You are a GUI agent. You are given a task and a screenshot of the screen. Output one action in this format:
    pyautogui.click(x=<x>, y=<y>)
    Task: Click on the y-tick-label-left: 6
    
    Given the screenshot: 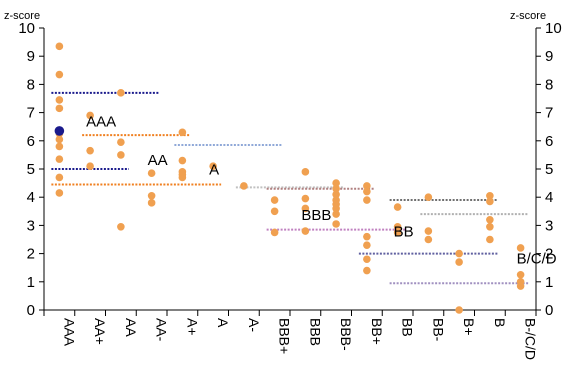 What is the action you would take?
    pyautogui.click(x=31, y=141)
    